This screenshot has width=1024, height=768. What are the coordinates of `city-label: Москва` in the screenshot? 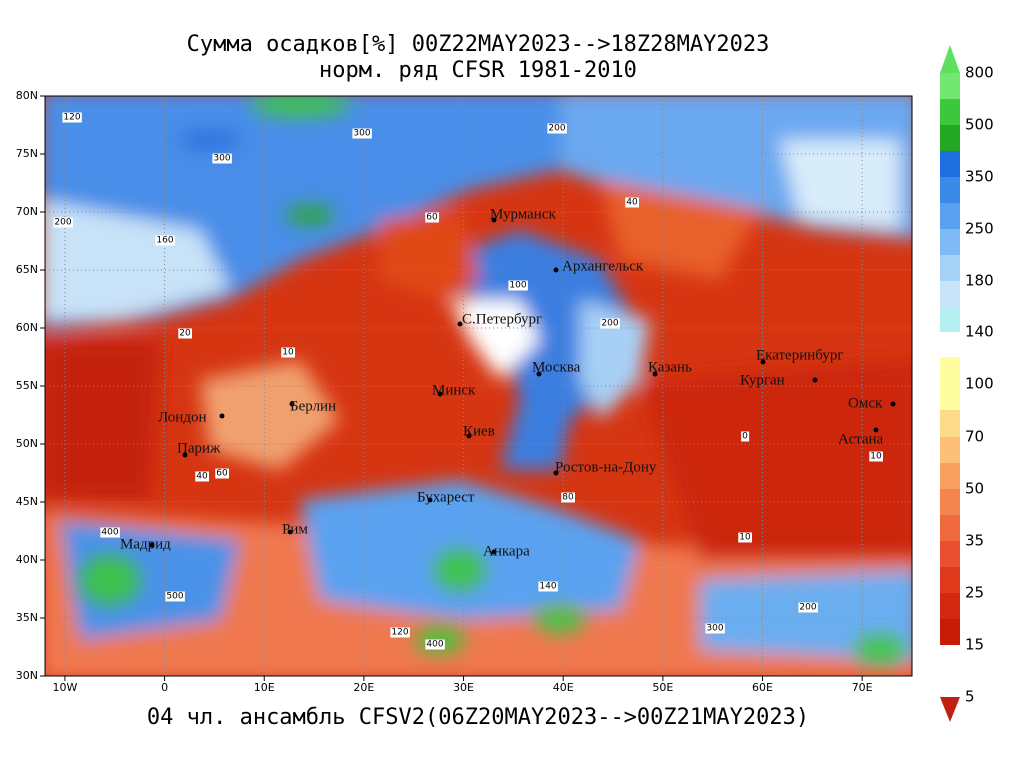 It's located at (556, 367).